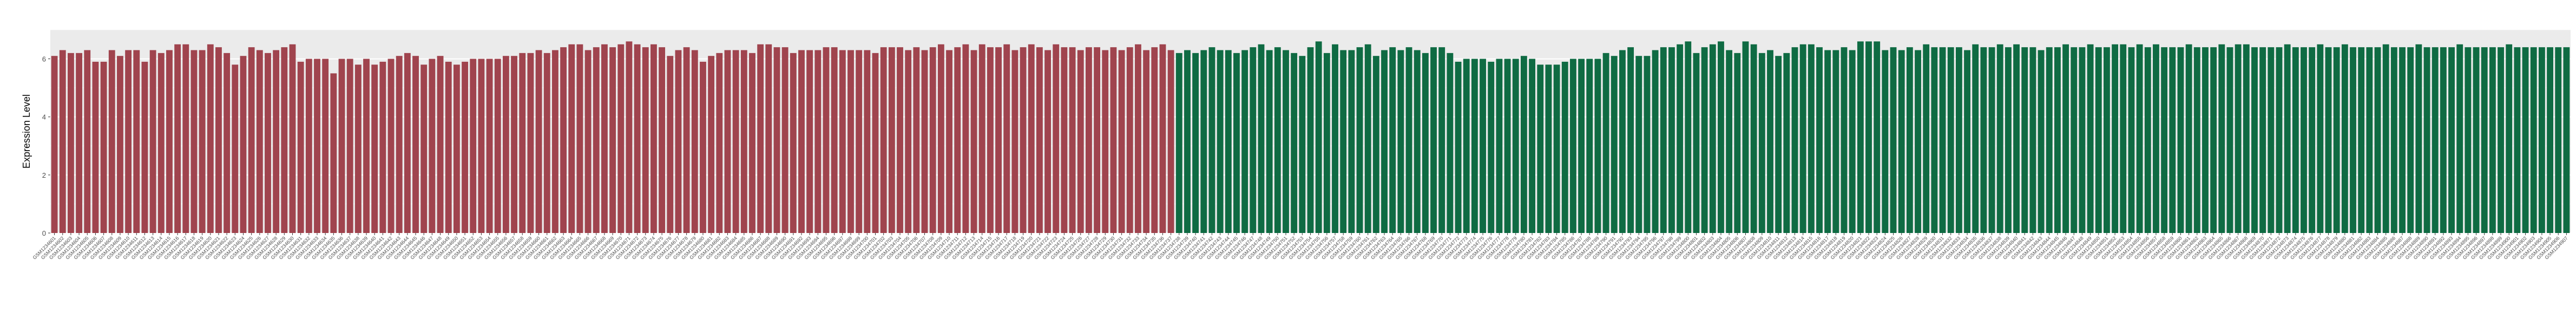 This screenshot has width=2576, height=317. What do you see at coordinates (44, 59) in the screenshot?
I see `y-tick-label: 6` at bounding box center [44, 59].